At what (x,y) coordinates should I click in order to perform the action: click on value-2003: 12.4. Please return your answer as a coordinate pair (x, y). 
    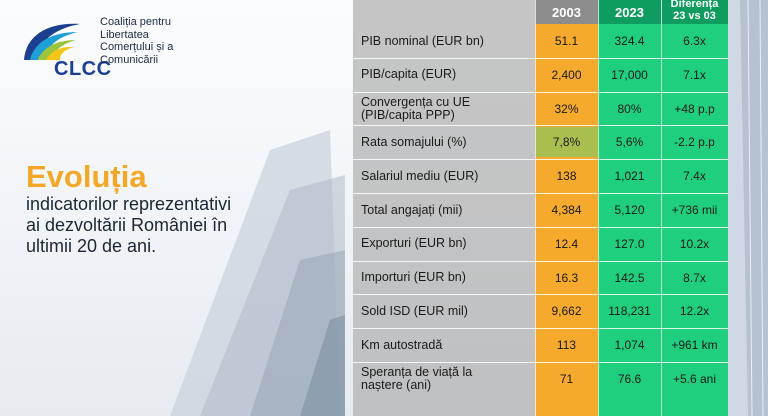
    Looking at the image, I should click on (566, 243).